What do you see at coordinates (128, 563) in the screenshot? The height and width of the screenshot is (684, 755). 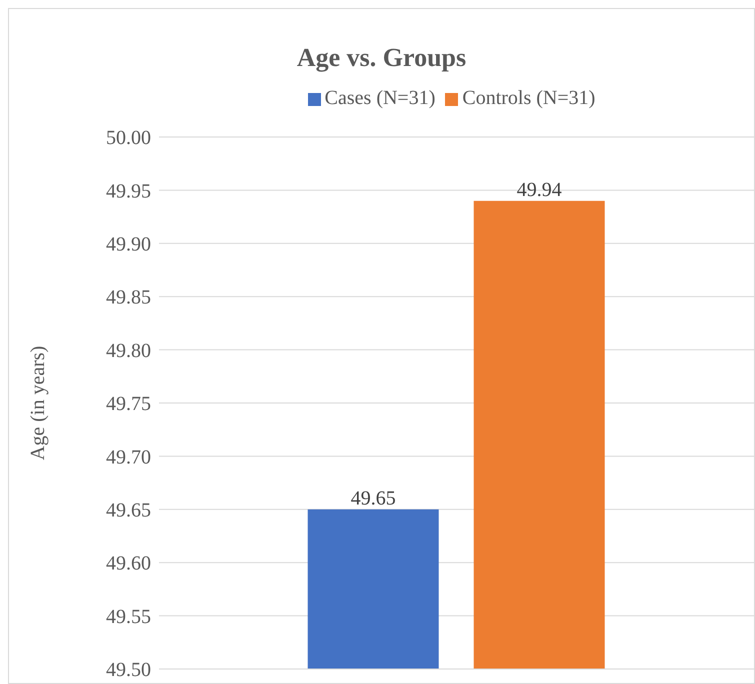 I see `y-tick-label: 49.60` at bounding box center [128, 563].